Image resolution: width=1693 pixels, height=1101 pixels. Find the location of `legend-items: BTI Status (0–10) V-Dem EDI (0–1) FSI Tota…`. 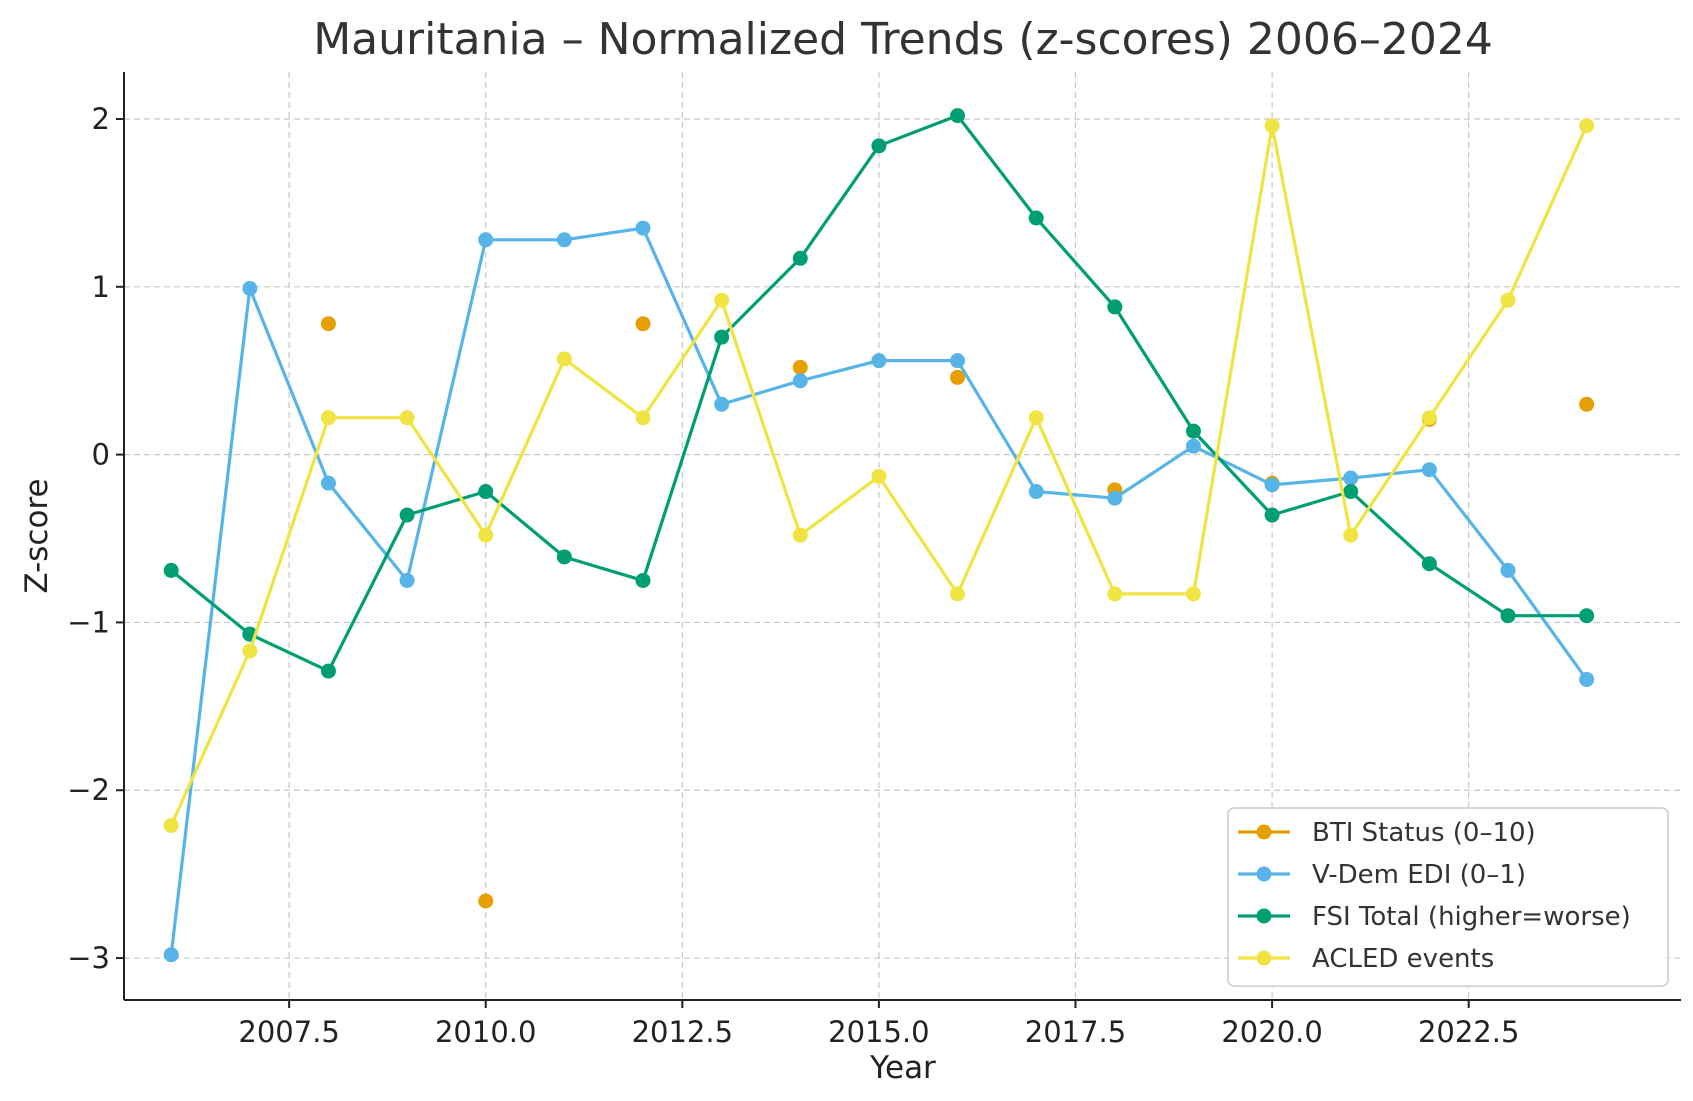

legend-items: BTI Status (0–10) V-Dem EDI (0–1) FSI Tota… is located at coordinates (1434, 896).